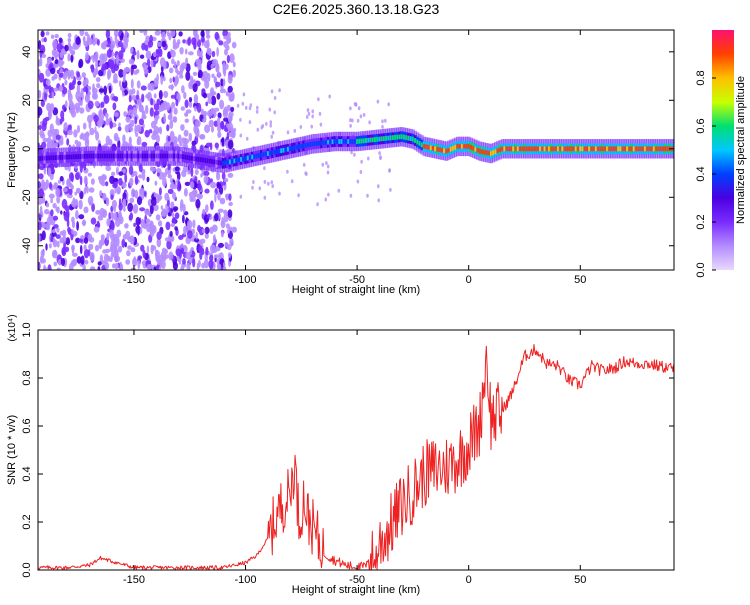 The width and height of the screenshot is (750, 605). Describe the element at coordinates (356, 290) in the screenshot. I see `spectrogram-x-label: Height of straight line (km)` at that location.